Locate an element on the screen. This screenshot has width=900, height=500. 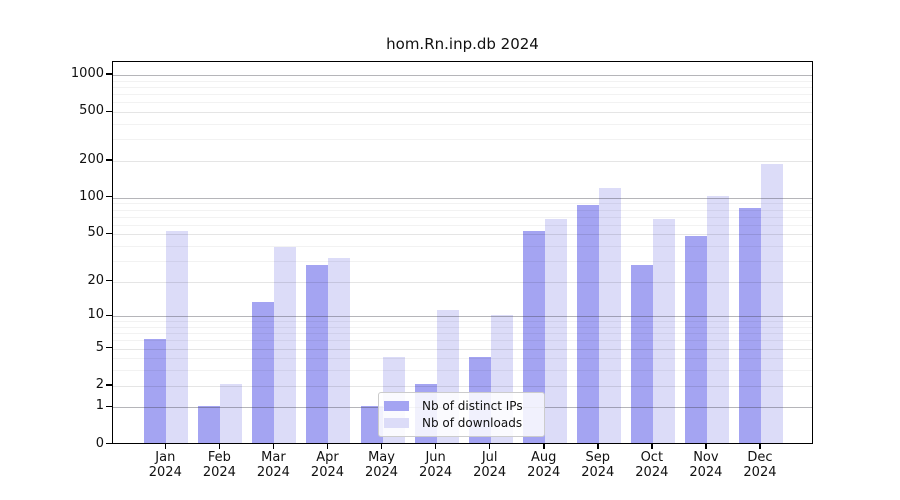
y-tick-label-200: 200 is located at coordinates (91, 159).